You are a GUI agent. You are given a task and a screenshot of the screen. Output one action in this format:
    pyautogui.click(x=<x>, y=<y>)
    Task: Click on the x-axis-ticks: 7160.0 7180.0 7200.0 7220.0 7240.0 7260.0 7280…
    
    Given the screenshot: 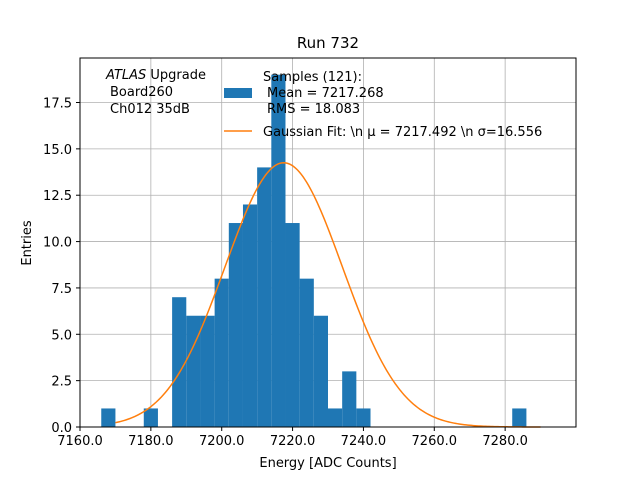 What is the action you would take?
    pyautogui.click(x=292, y=438)
    